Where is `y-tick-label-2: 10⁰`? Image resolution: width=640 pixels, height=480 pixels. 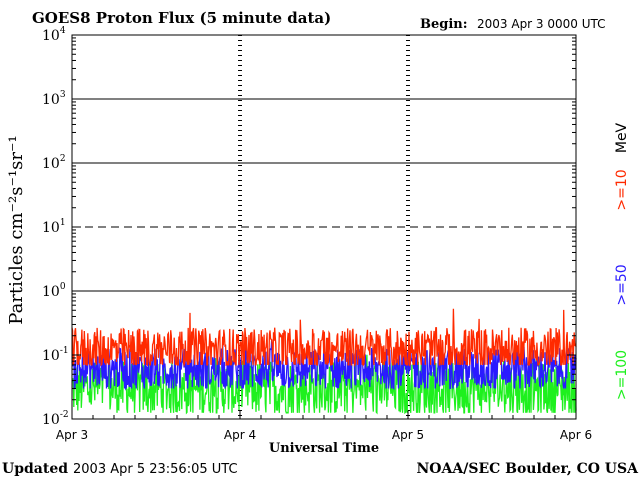
y-tick-label-2: 10⁰ is located at coordinates (54, 291).